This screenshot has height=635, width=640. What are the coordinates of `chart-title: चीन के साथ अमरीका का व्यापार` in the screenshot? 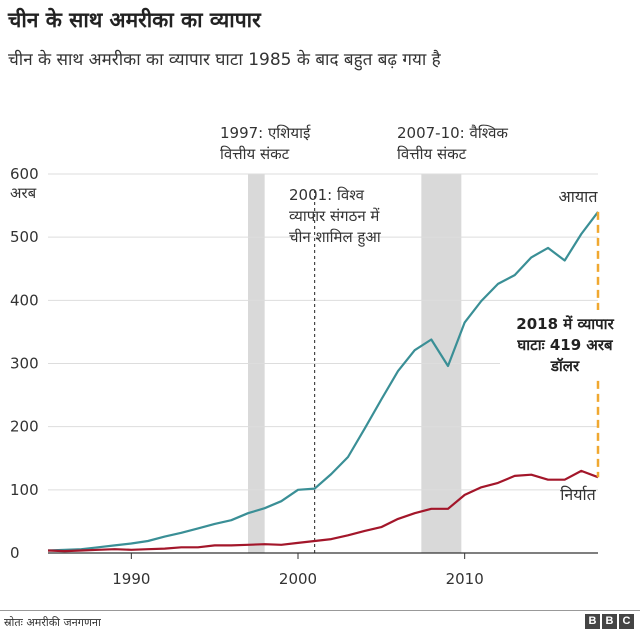 It's located at (134, 20).